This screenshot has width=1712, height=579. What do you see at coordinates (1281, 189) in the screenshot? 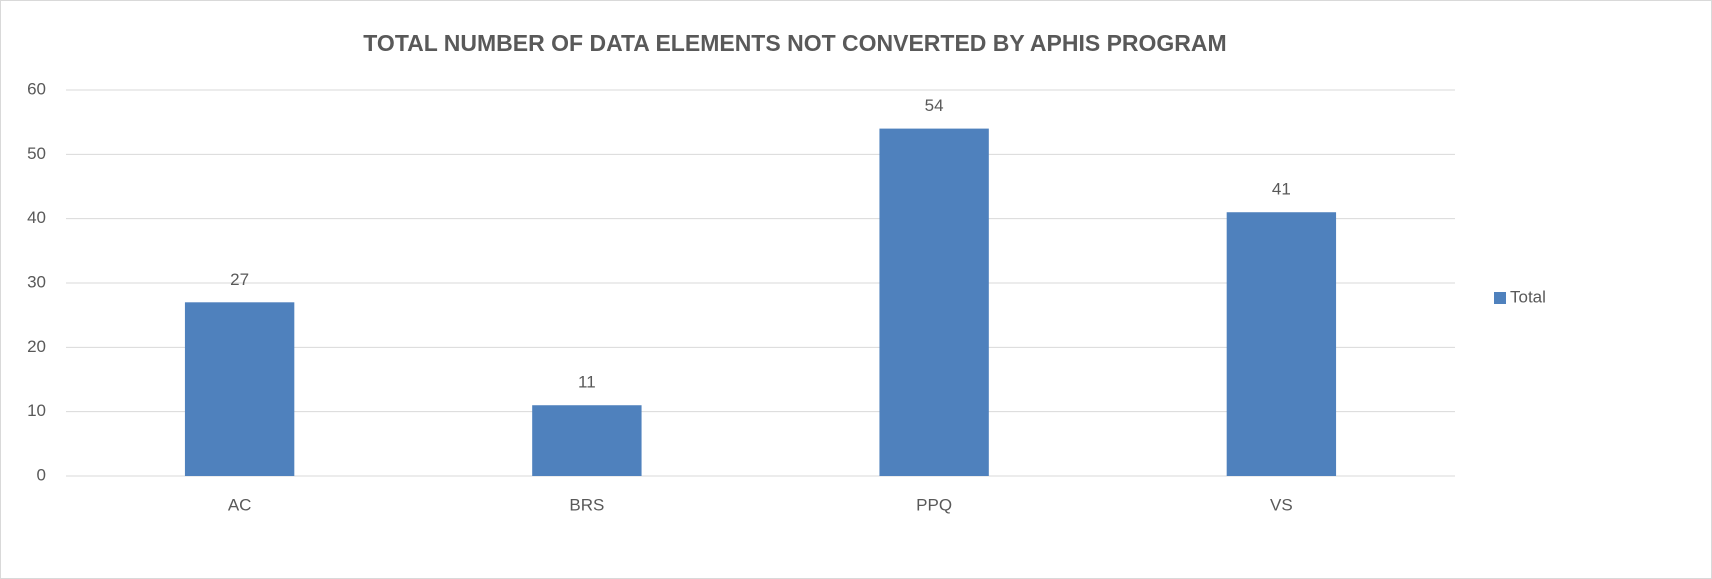
I see `data-label: 41` at bounding box center [1281, 189].